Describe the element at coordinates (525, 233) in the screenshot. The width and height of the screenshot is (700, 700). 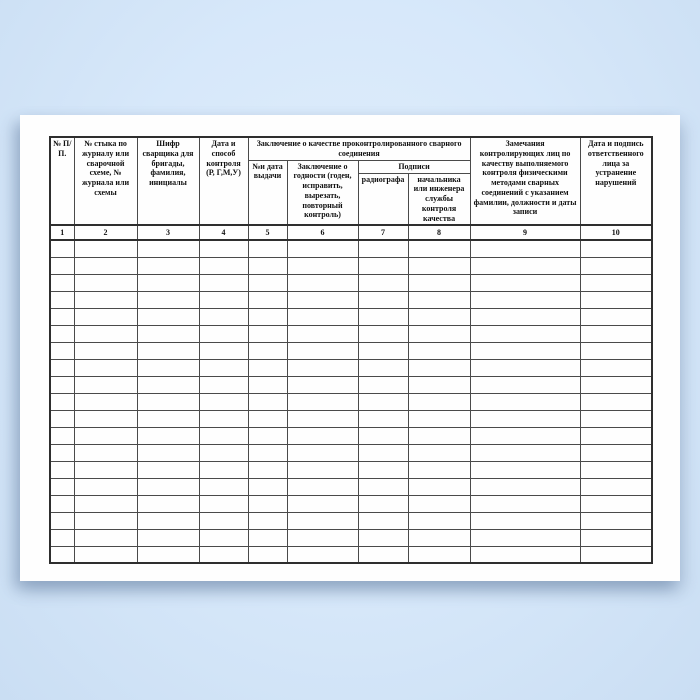
I see `column-number: 9` at that location.